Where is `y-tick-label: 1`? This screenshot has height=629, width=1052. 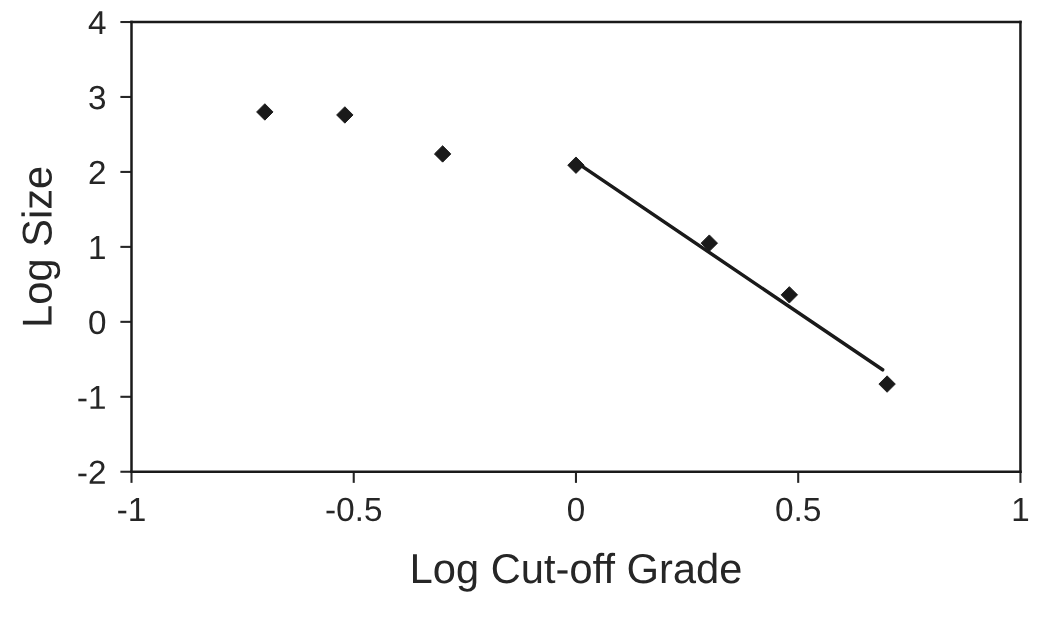
y-tick-label: 1 is located at coordinates (97, 247).